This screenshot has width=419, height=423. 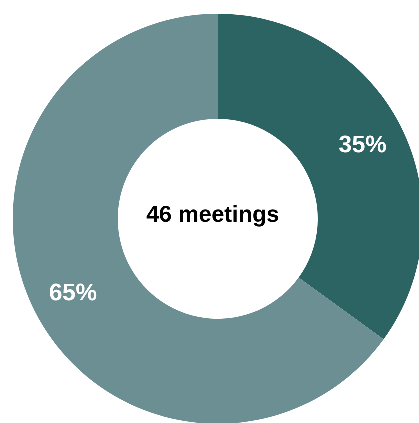 What do you see at coordinates (213, 214) in the screenshot?
I see `text: 46 meetings` at bounding box center [213, 214].